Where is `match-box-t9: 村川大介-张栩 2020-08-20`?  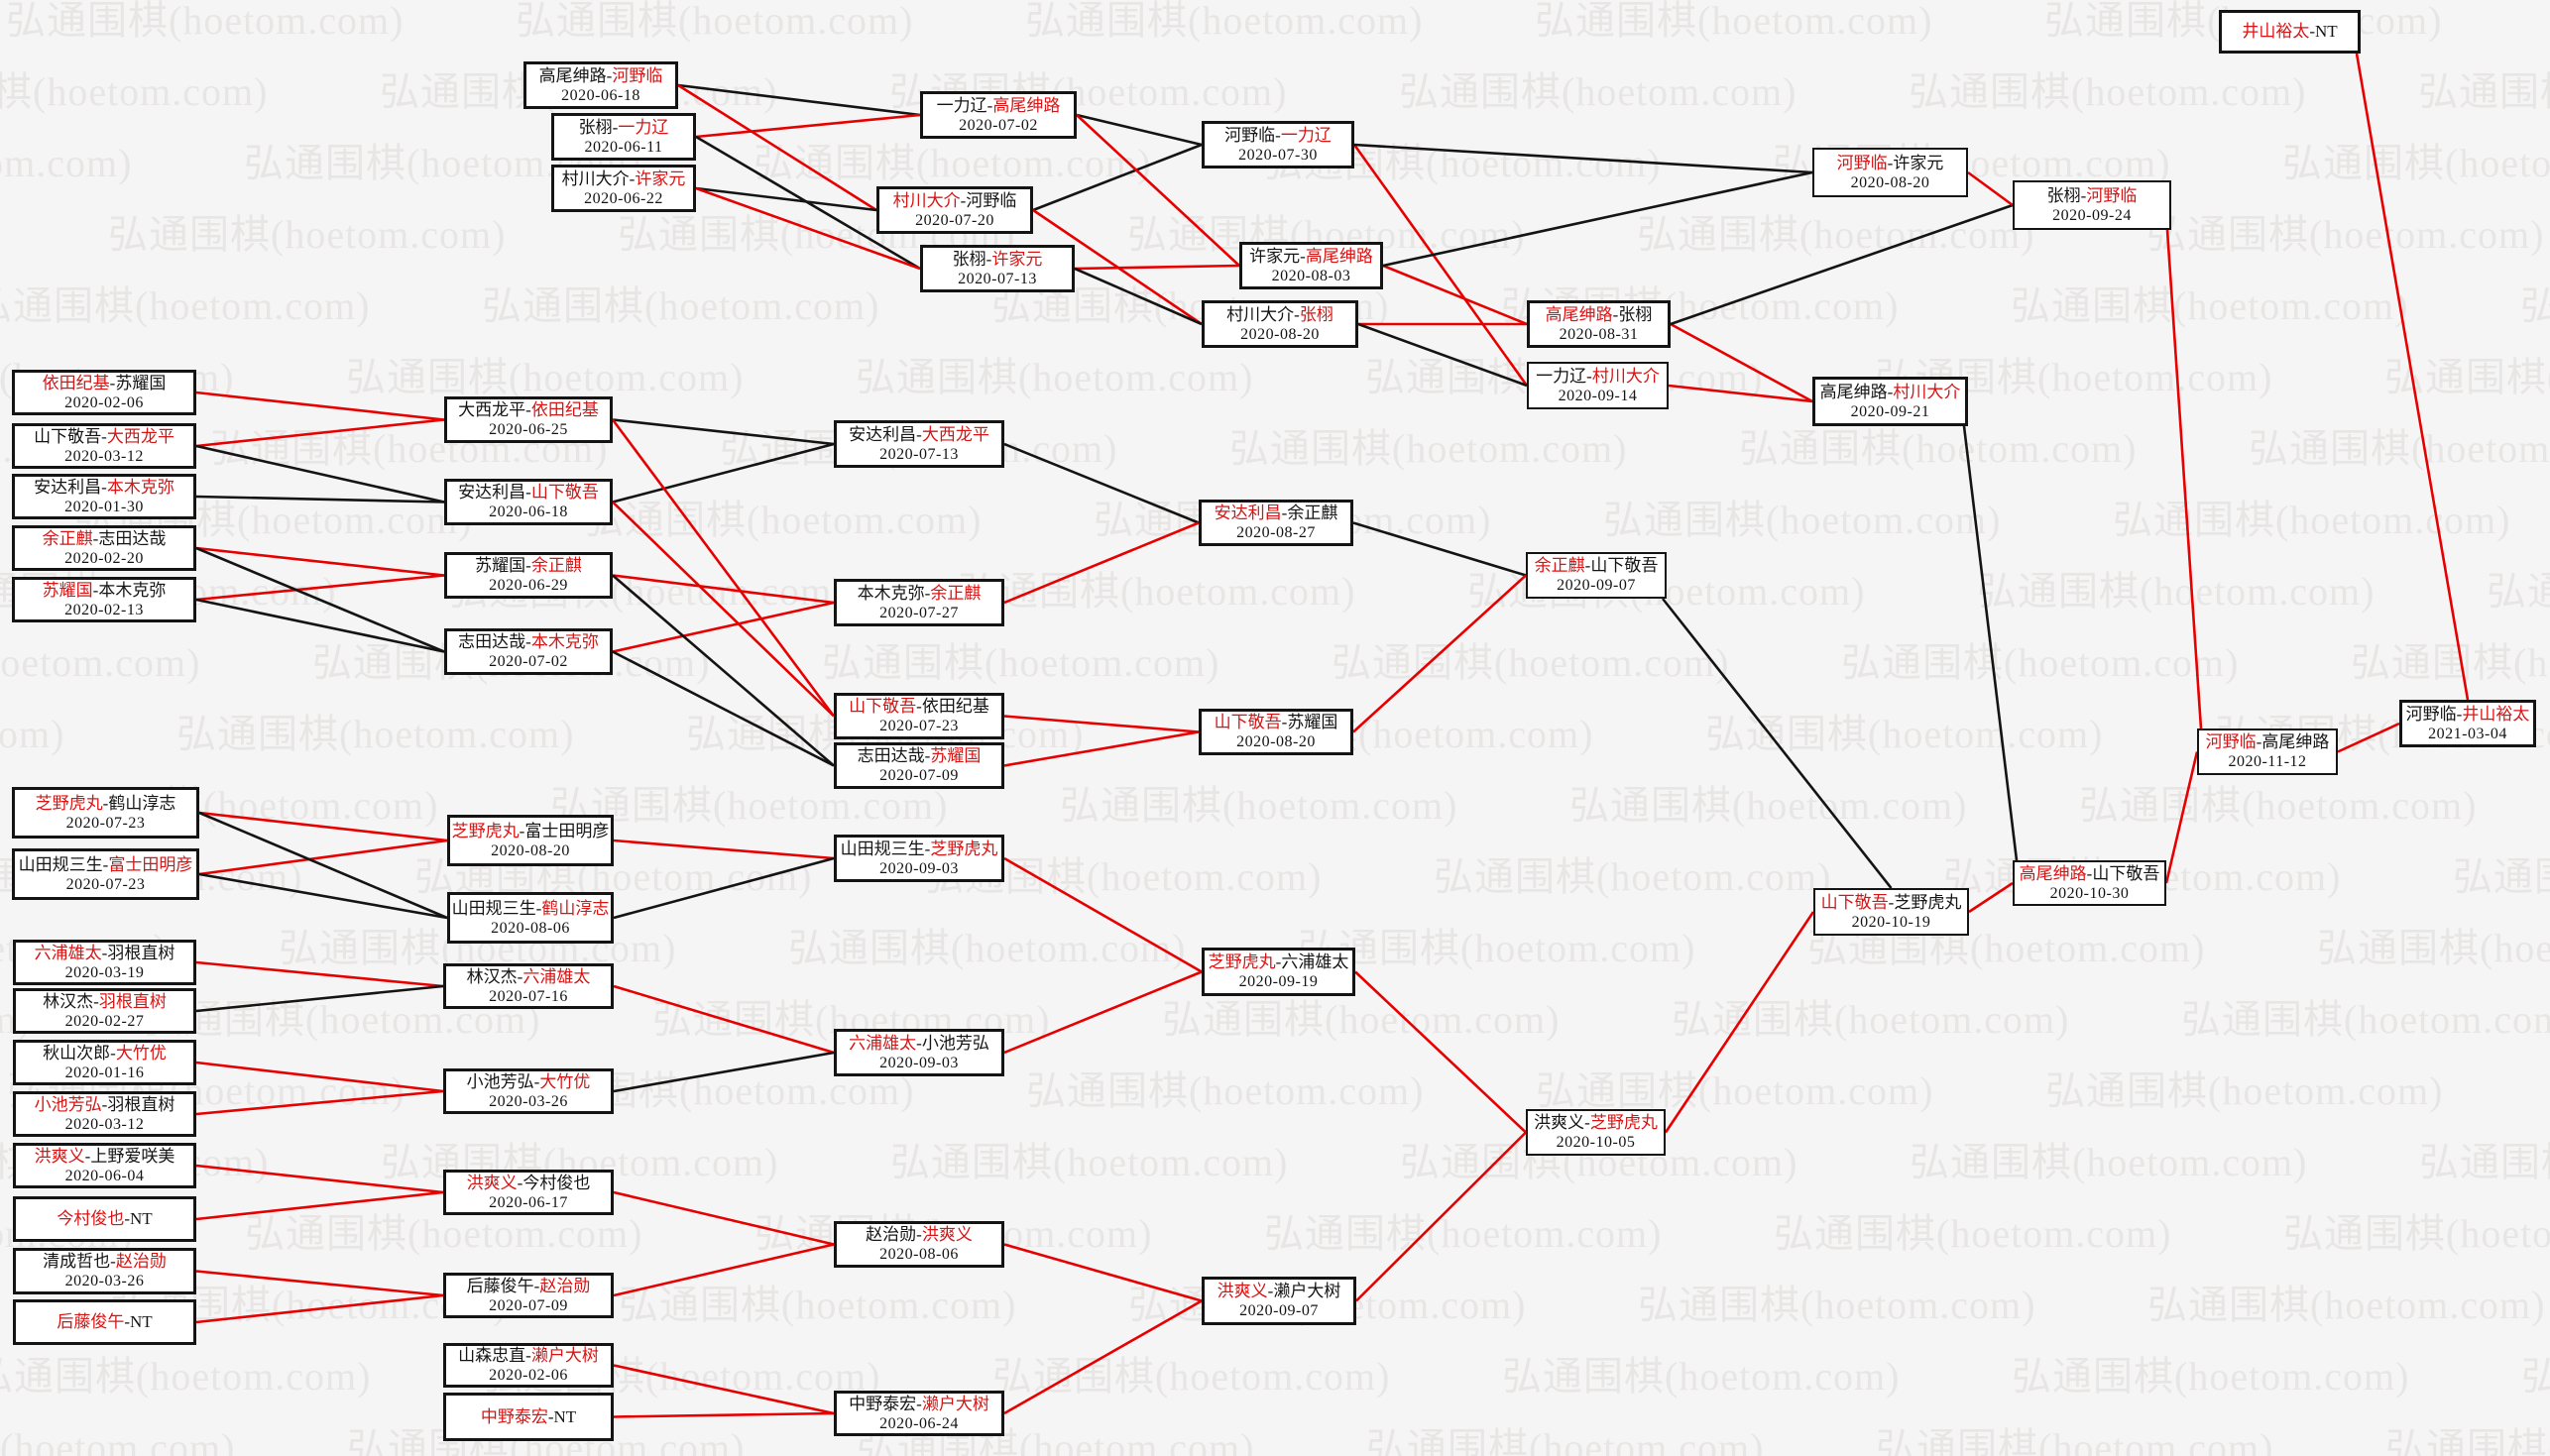 match-box-t9: 村川大介-张栩 2020-08-20 is located at coordinates (1280, 324).